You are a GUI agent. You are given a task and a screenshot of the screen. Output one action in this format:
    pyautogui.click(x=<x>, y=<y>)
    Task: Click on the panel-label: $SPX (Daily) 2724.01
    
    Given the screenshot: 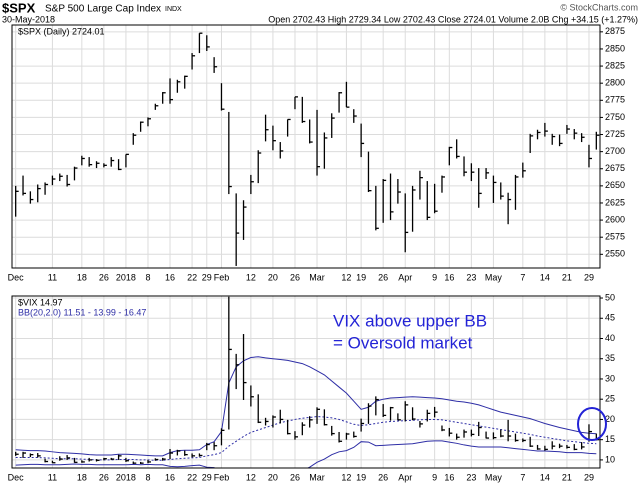 What is the action you would take?
    pyautogui.click(x=61, y=31)
    